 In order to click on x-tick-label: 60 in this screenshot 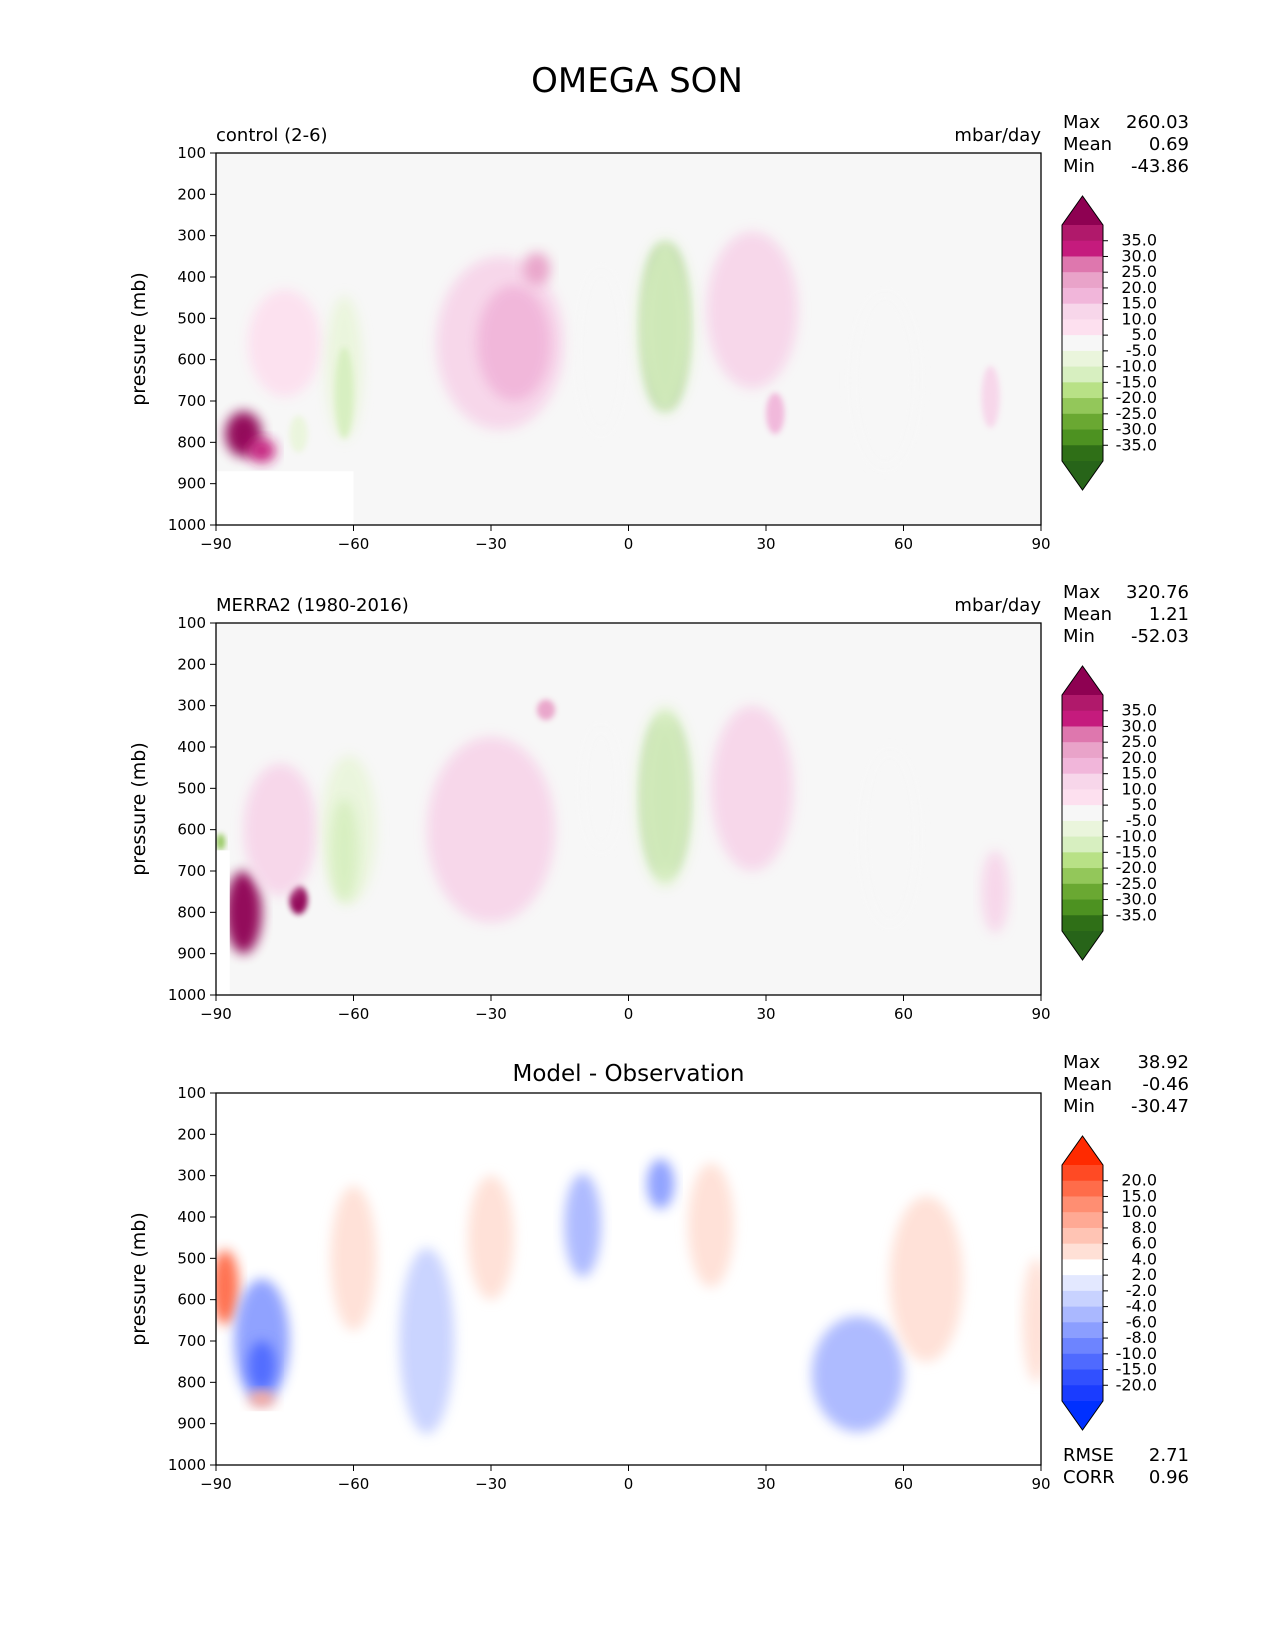, I will do `click(903, 1484)`.